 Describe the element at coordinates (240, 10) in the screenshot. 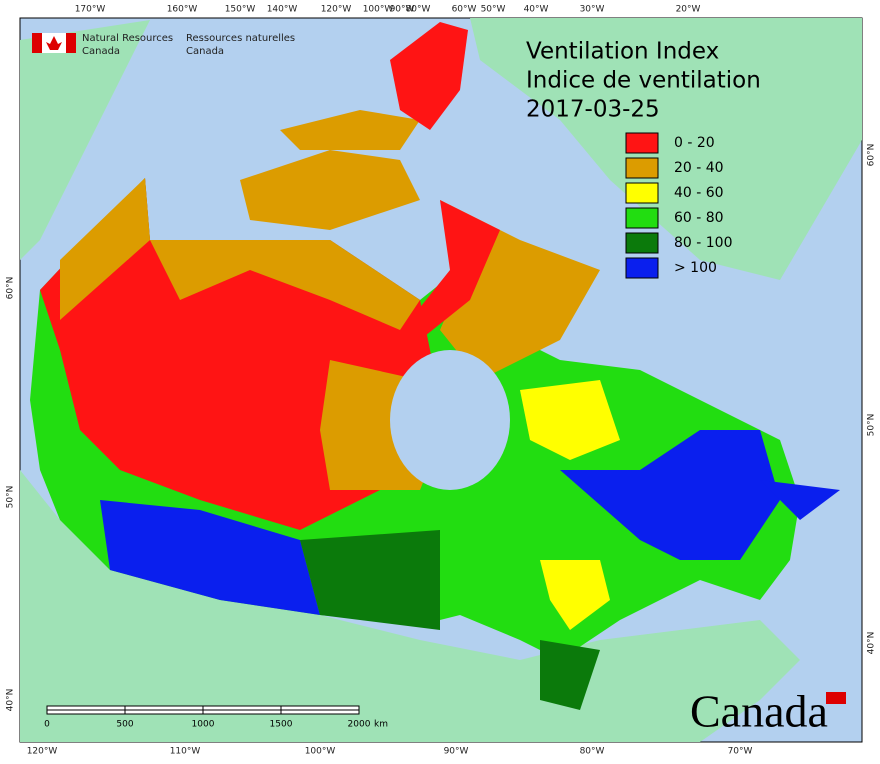

I see `longitude-label: 150°W` at that location.